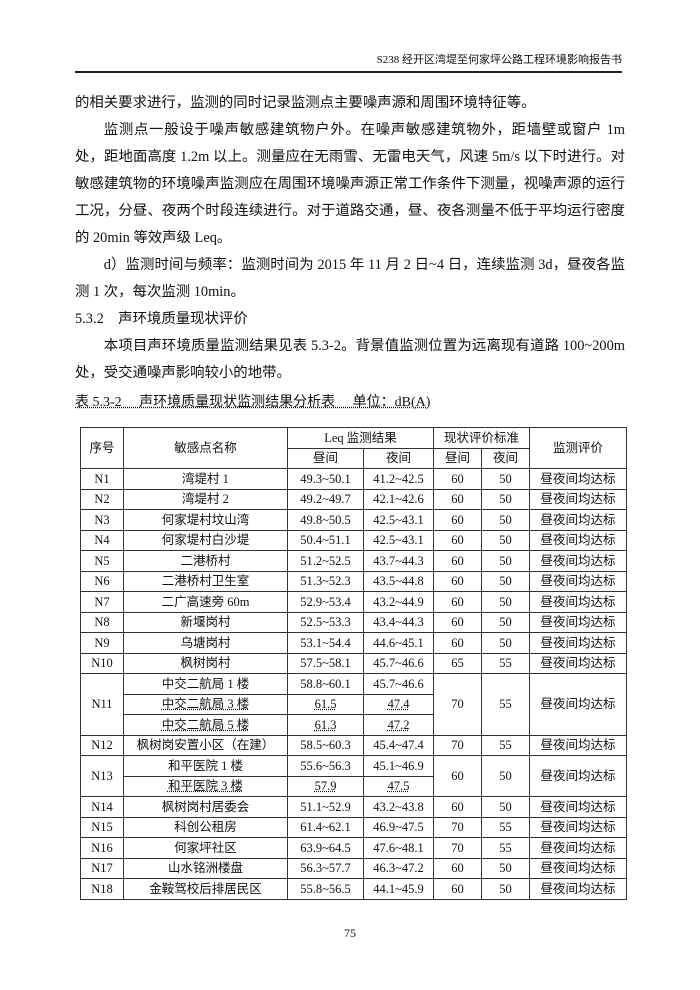 This screenshot has height=990, width=700. I want to click on table-row: N6 二港桥村卫生室 51.3~52.3 43.5~44.8 60 50 昼夜间均达标, so click(354, 581).